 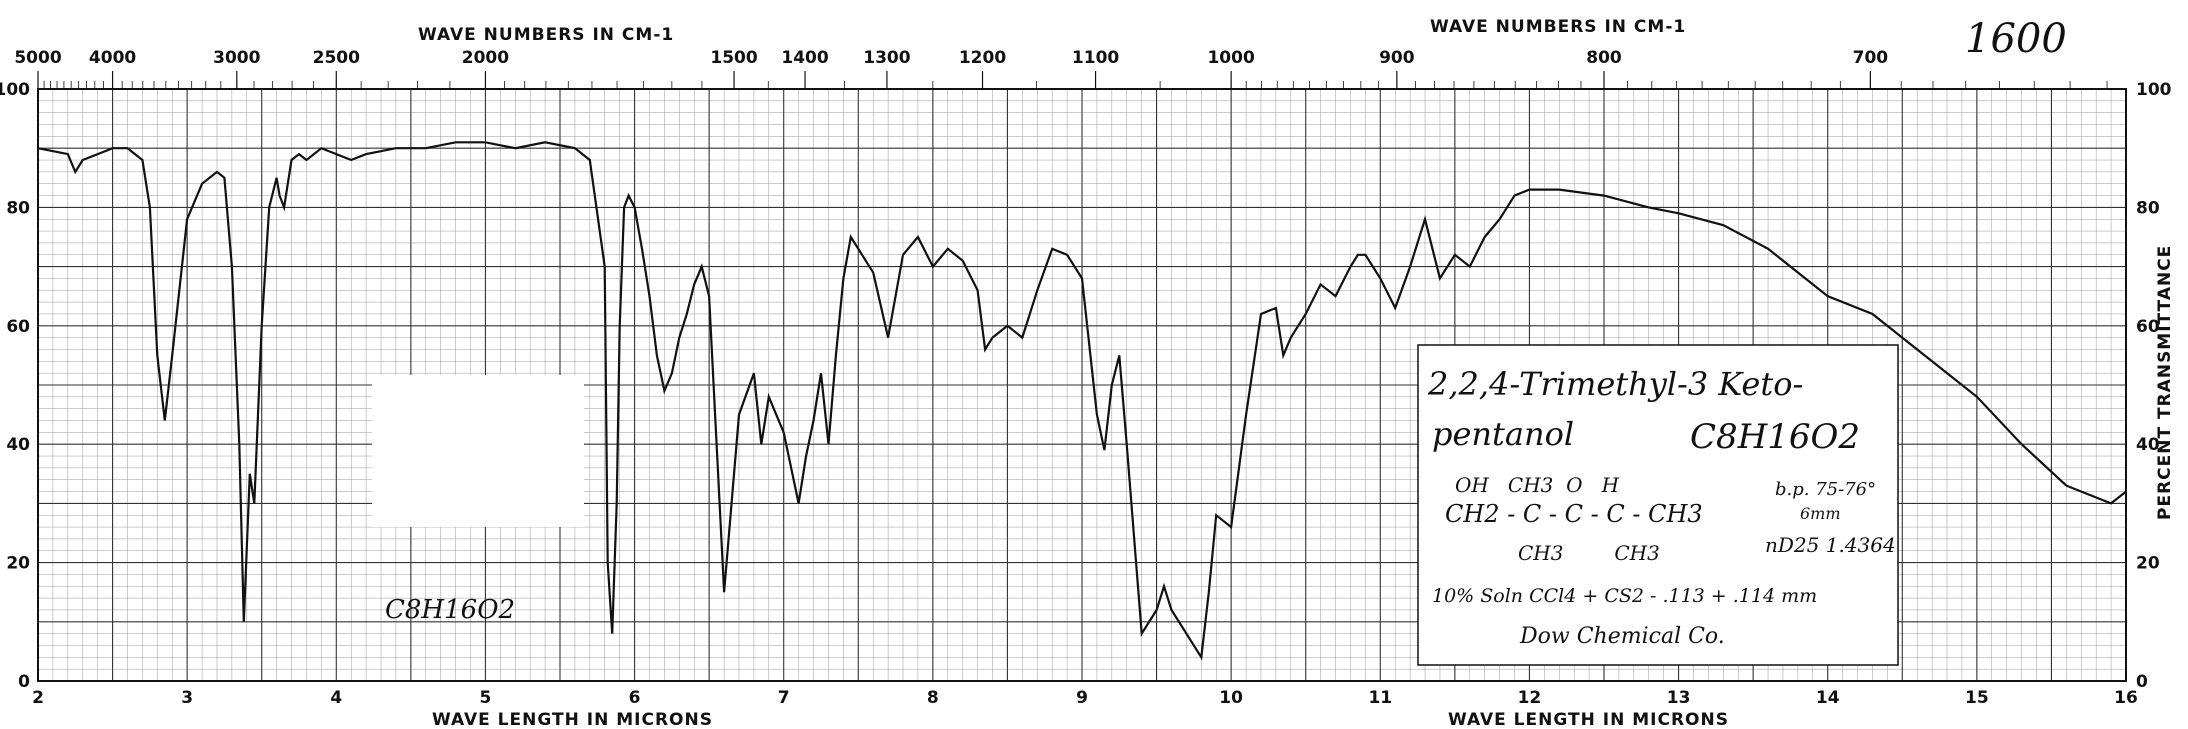 What do you see at coordinates (1589, 553) in the screenshot?
I see `structure-bottom: CH3 CH3` at bounding box center [1589, 553].